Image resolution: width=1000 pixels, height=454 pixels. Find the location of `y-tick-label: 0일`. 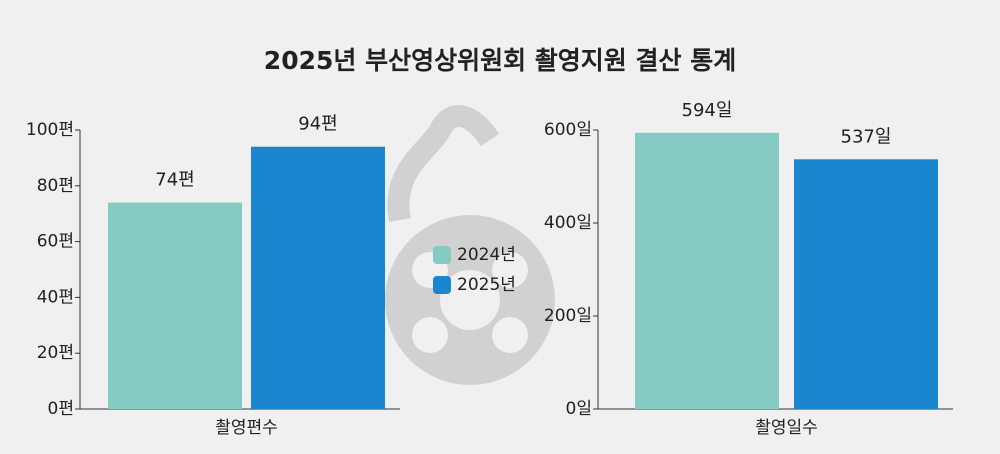

y-tick-label: 0일 is located at coordinates (579, 409).